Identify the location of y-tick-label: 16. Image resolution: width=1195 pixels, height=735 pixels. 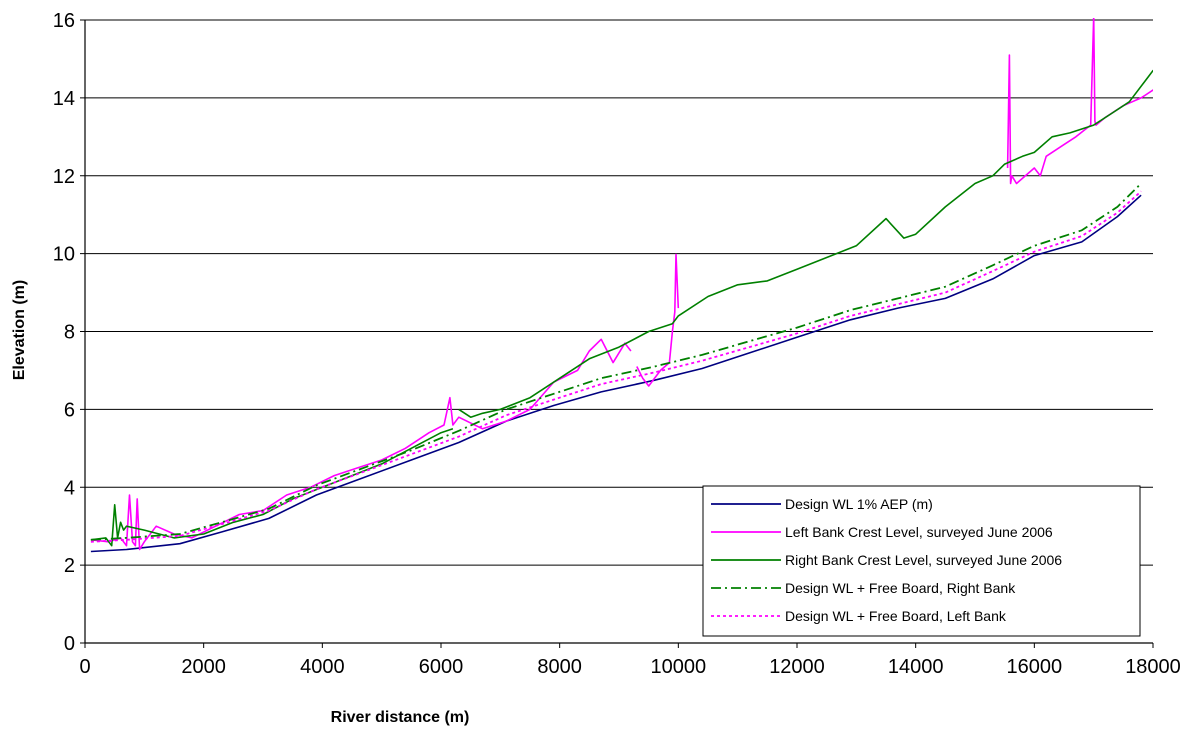
(64, 21).